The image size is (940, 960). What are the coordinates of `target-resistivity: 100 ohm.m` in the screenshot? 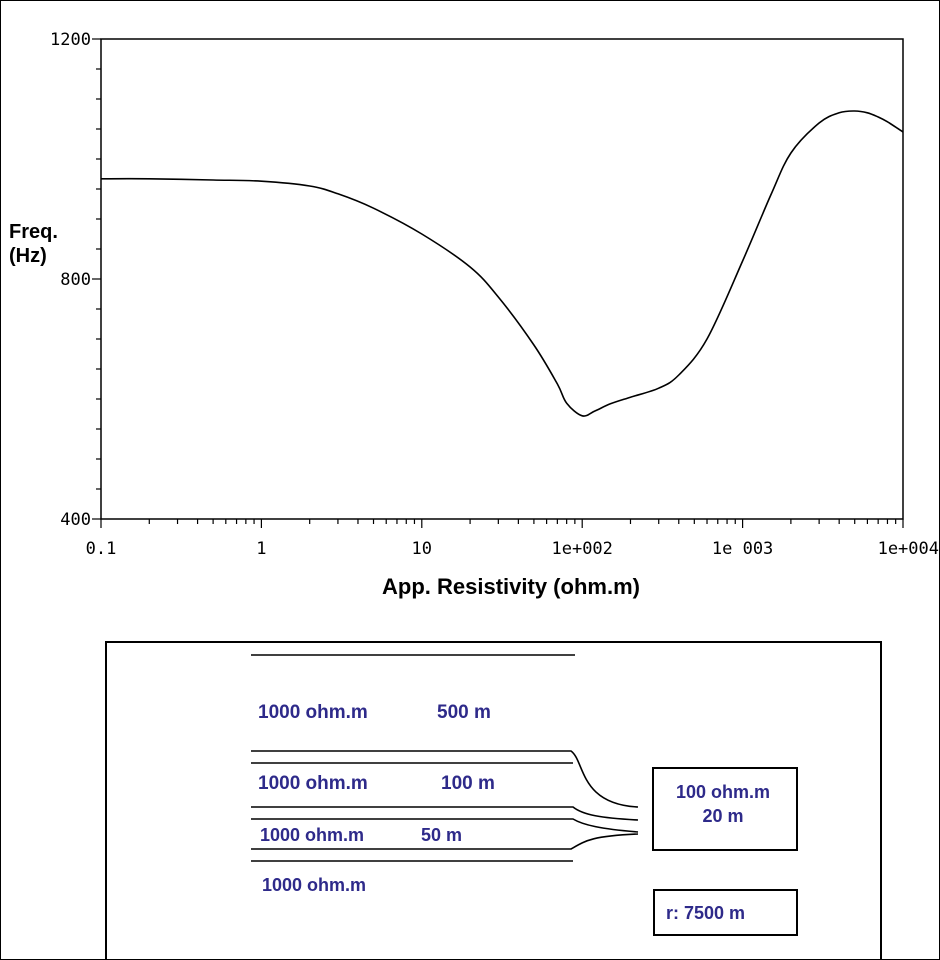 It's located at (723, 792).